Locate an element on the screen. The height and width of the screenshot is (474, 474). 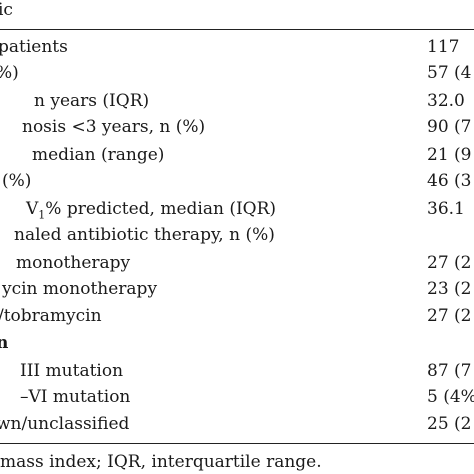
row-value: 117 is located at coordinates (443, 47).